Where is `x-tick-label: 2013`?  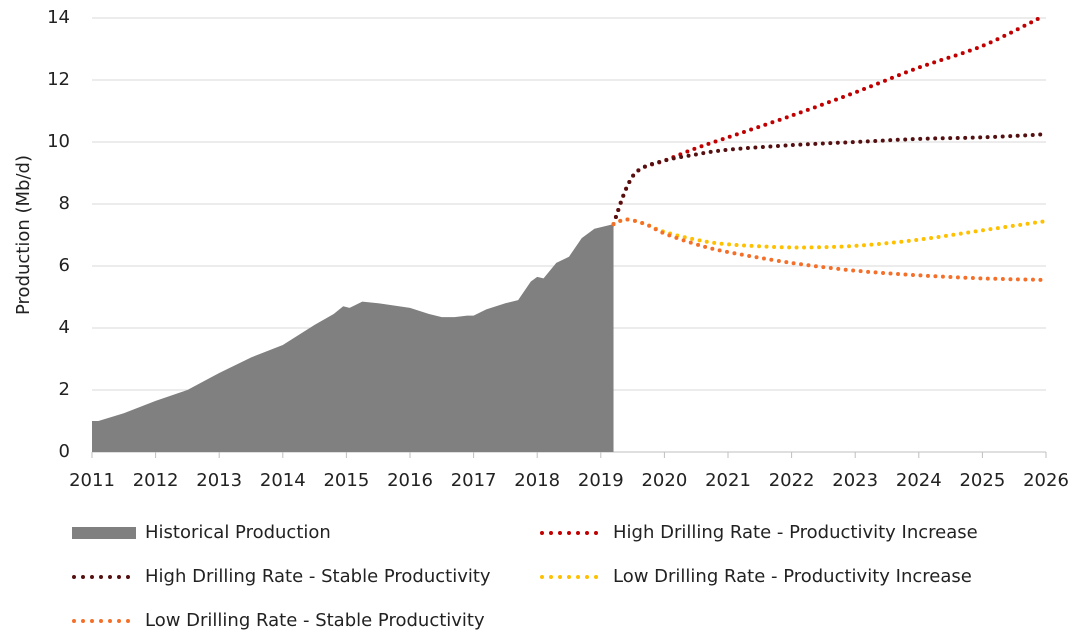
x-tick-label: 2013 is located at coordinates (219, 480).